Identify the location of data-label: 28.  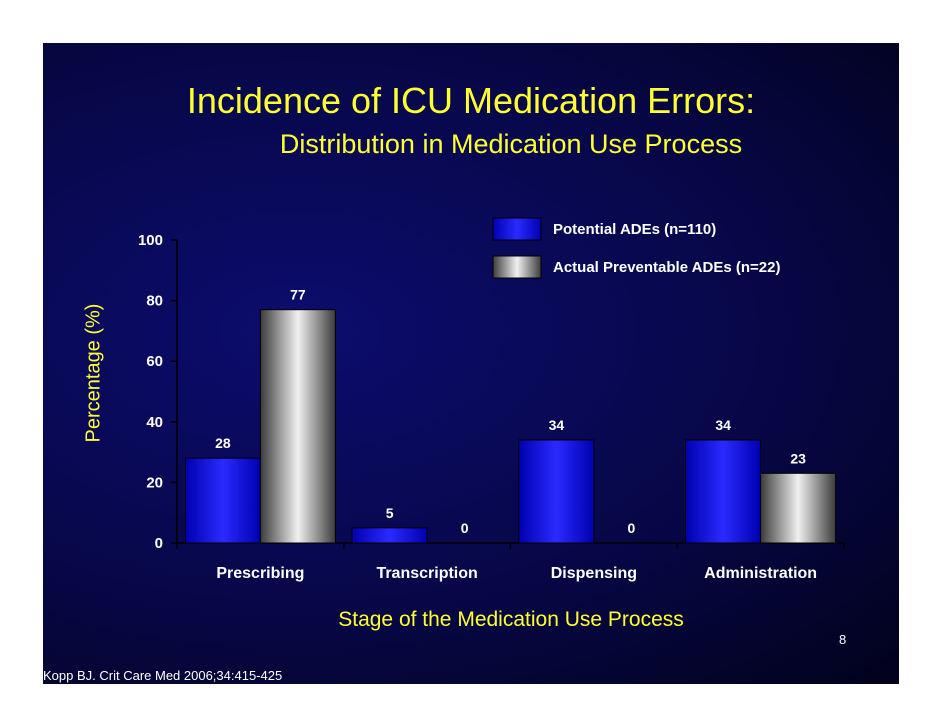
(223, 443).